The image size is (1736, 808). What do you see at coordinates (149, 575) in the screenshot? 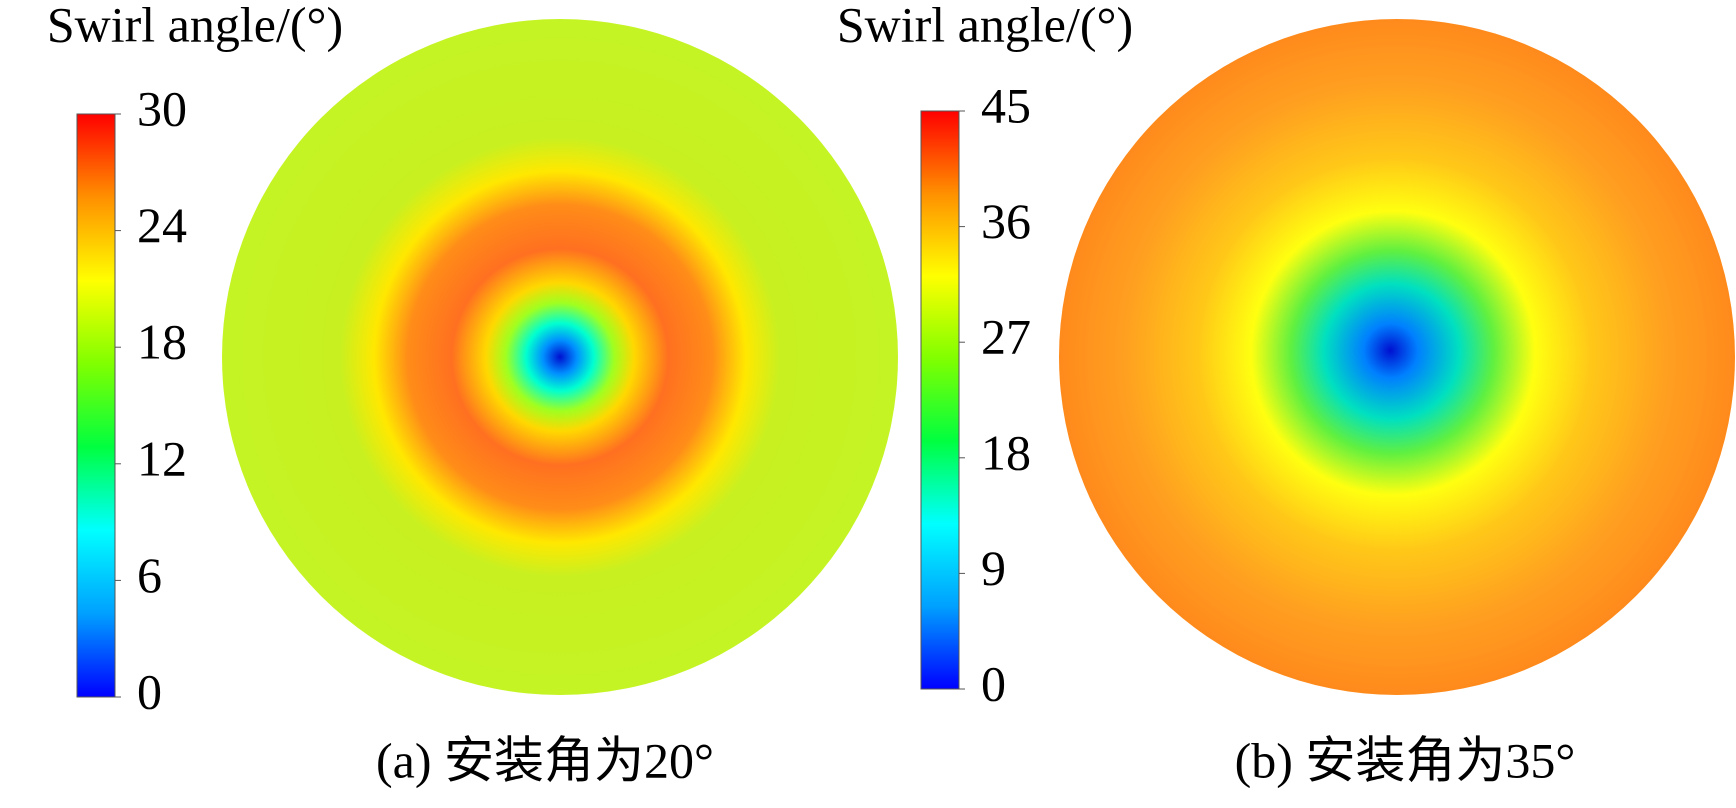
I see `colorbar-tick-label: 6` at bounding box center [149, 575].